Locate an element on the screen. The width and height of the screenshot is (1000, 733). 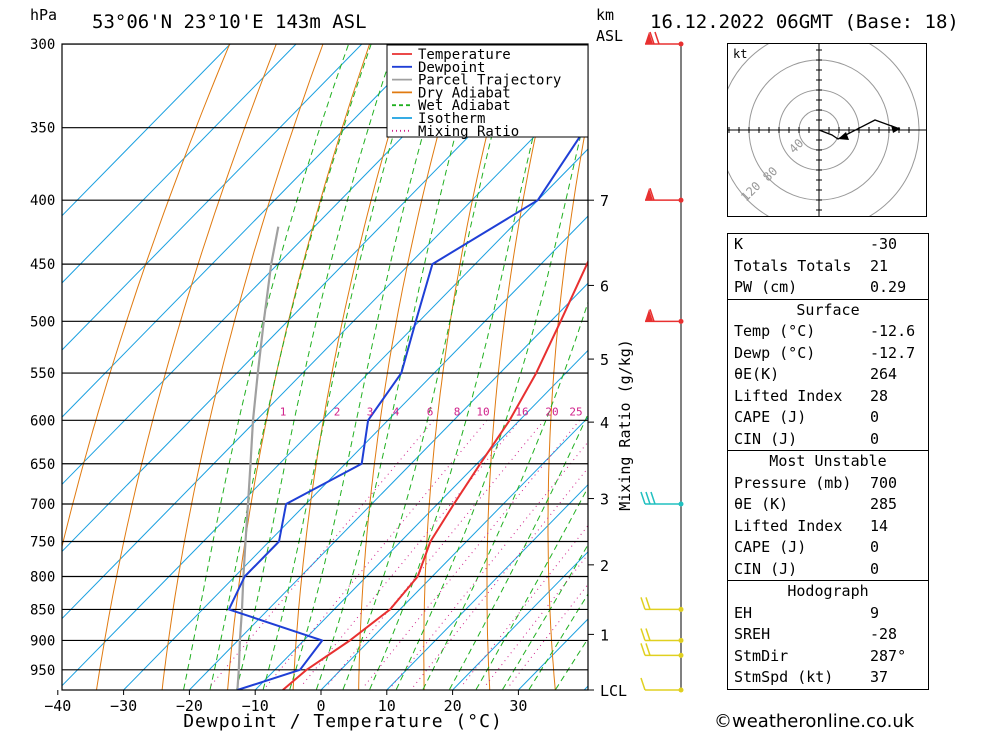
index-label: CAPE (J) is located at coordinates (770, 547).